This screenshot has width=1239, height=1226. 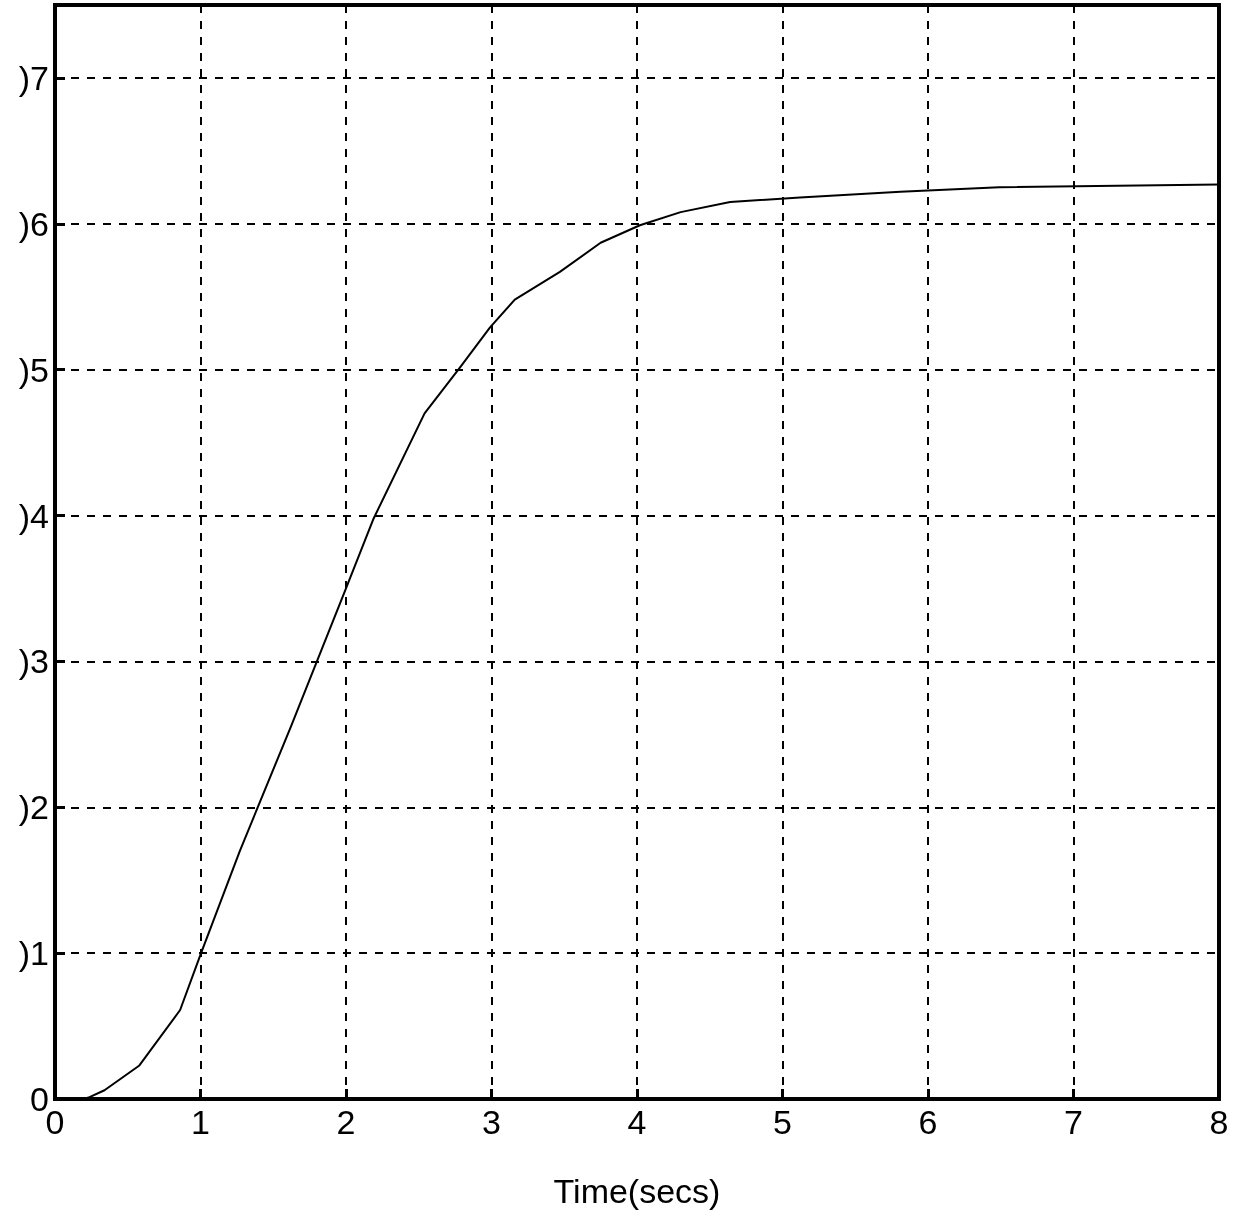 What do you see at coordinates (1219, 1122) in the screenshot?
I see `x-tick-label: 8` at bounding box center [1219, 1122].